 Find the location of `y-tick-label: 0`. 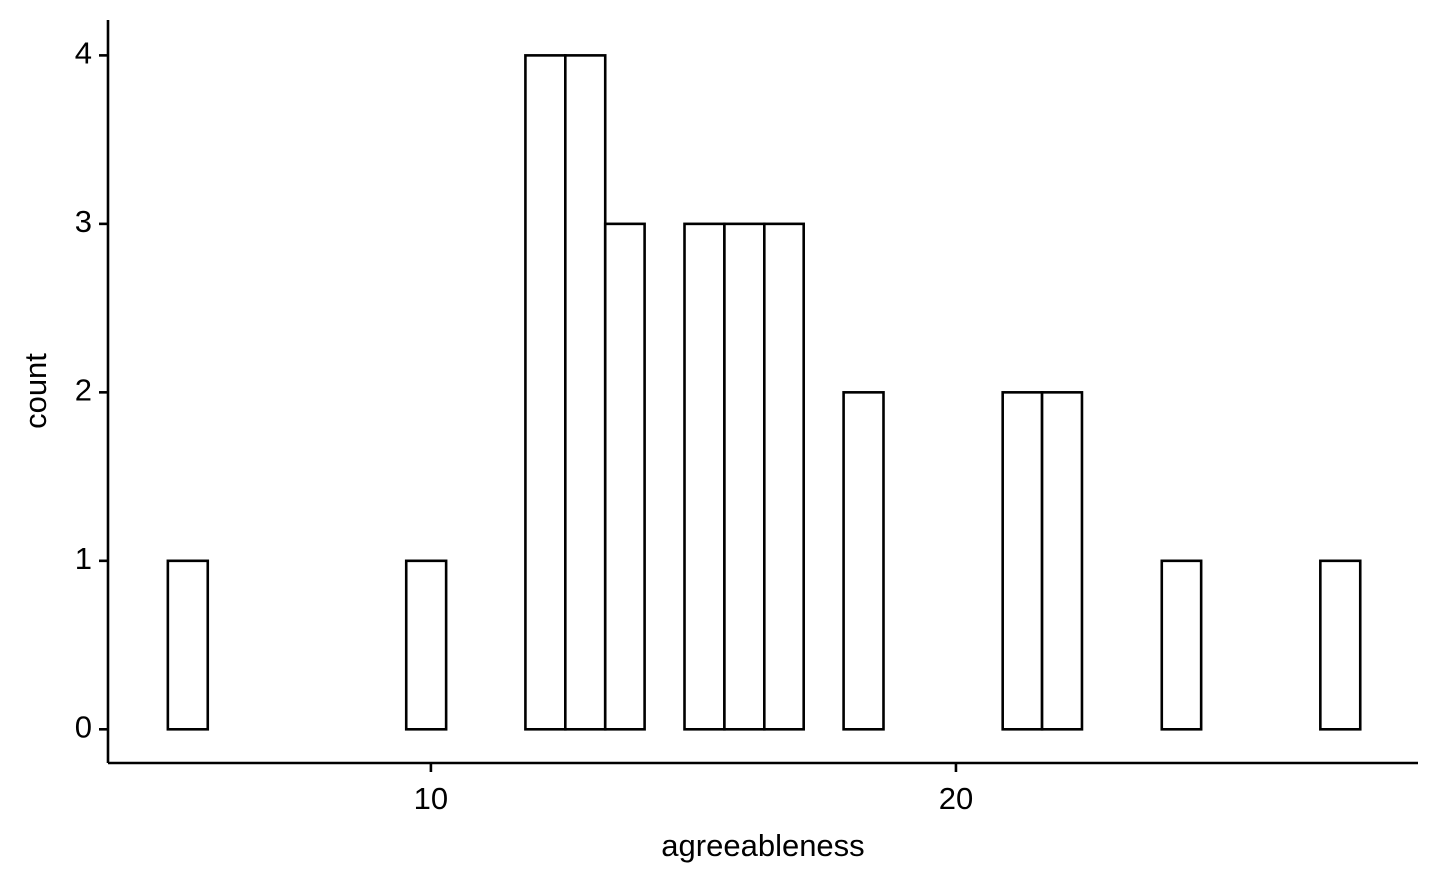

y-tick-label: 0 is located at coordinates (83, 726).